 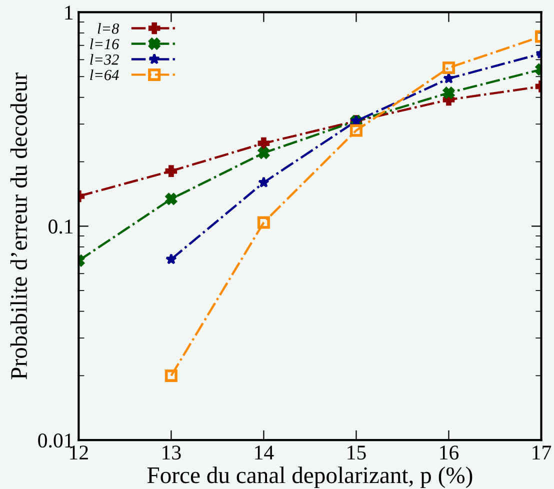 What do you see at coordinates (79, 453) in the screenshot?
I see `x-tick-label: 12` at bounding box center [79, 453].